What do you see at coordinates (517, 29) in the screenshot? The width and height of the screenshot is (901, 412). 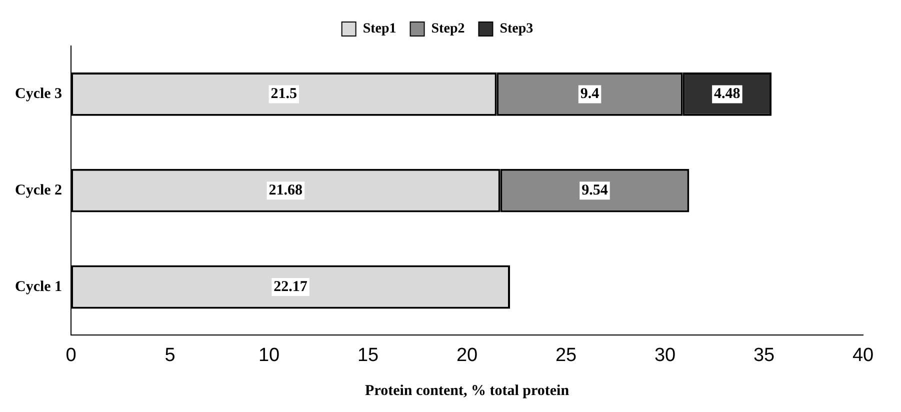 I see `legend-label: Step3` at bounding box center [517, 29].